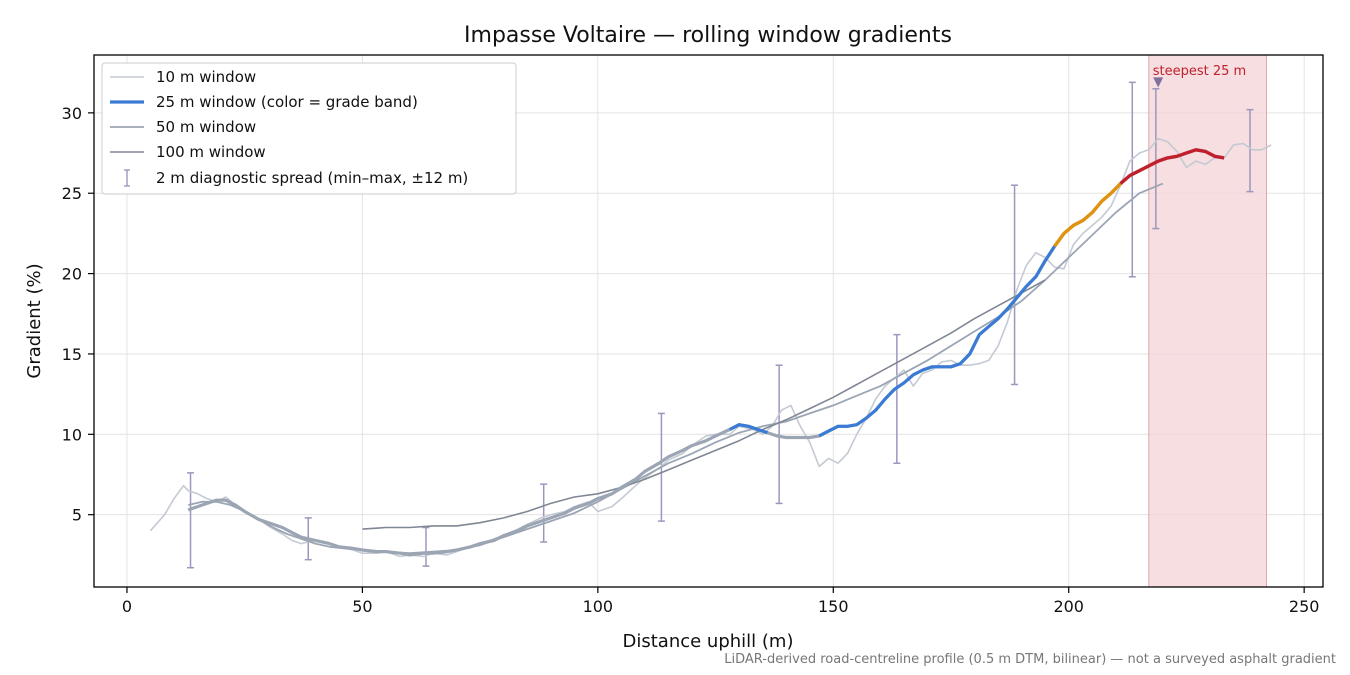 The height and width of the screenshot is (675, 1350). Describe the element at coordinates (127, 178) in the screenshot. I see `legend-swatch-errorbar` at that location.